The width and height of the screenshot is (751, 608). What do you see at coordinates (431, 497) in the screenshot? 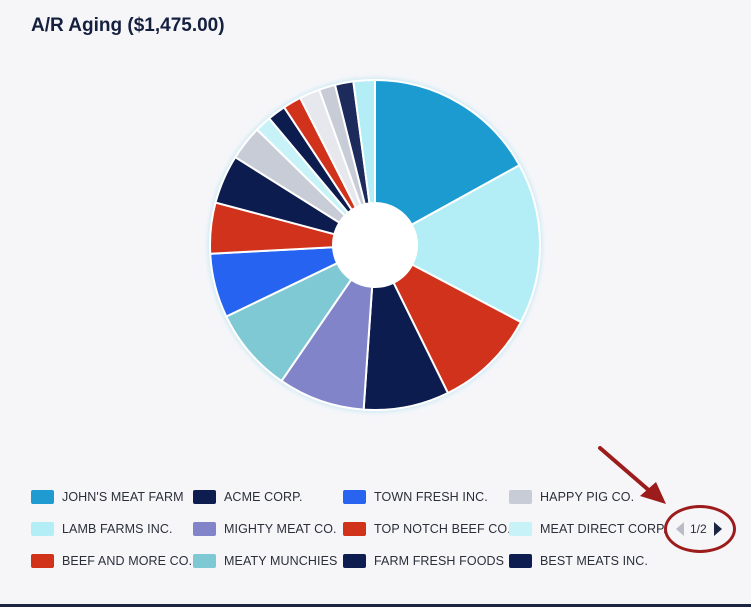
I see `legend-label: TOWN FRESH INC.` at bounding box center [431, 497].